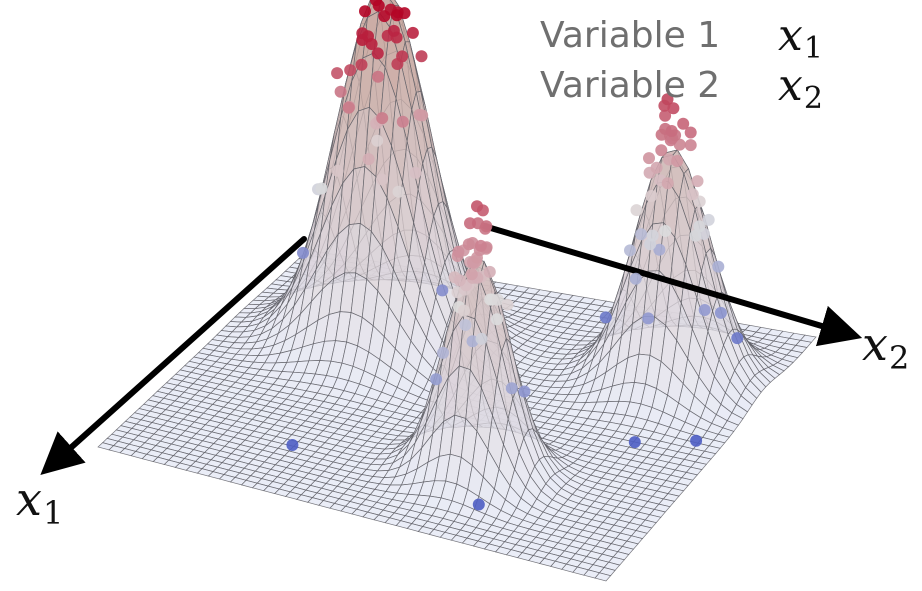 The image size is (922, 591). I want to click on surface-cell, so click(603, 577).